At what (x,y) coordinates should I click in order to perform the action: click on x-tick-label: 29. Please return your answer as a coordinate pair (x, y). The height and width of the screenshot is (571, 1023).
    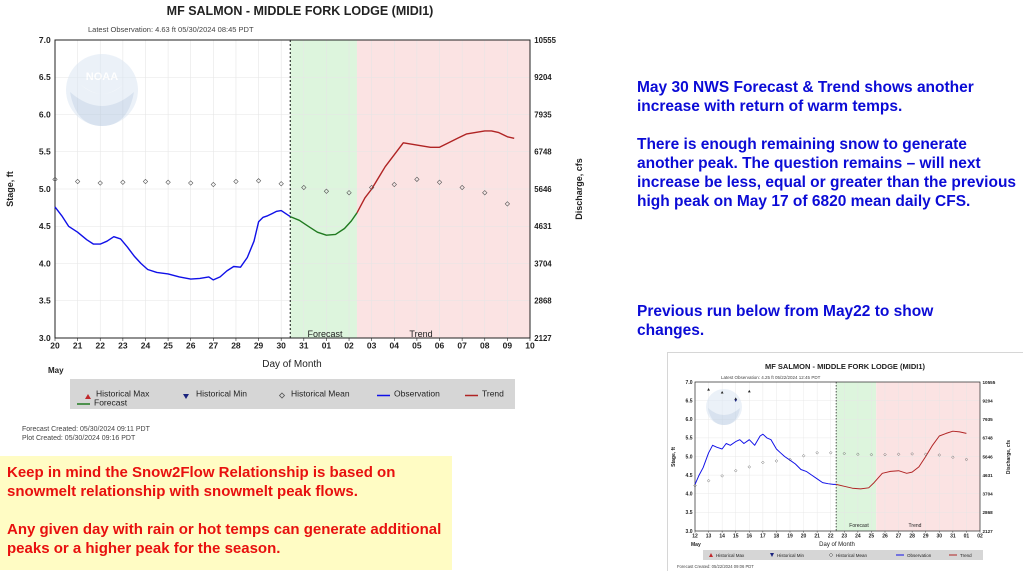
    Looking at the image, I should click on (926, 536).